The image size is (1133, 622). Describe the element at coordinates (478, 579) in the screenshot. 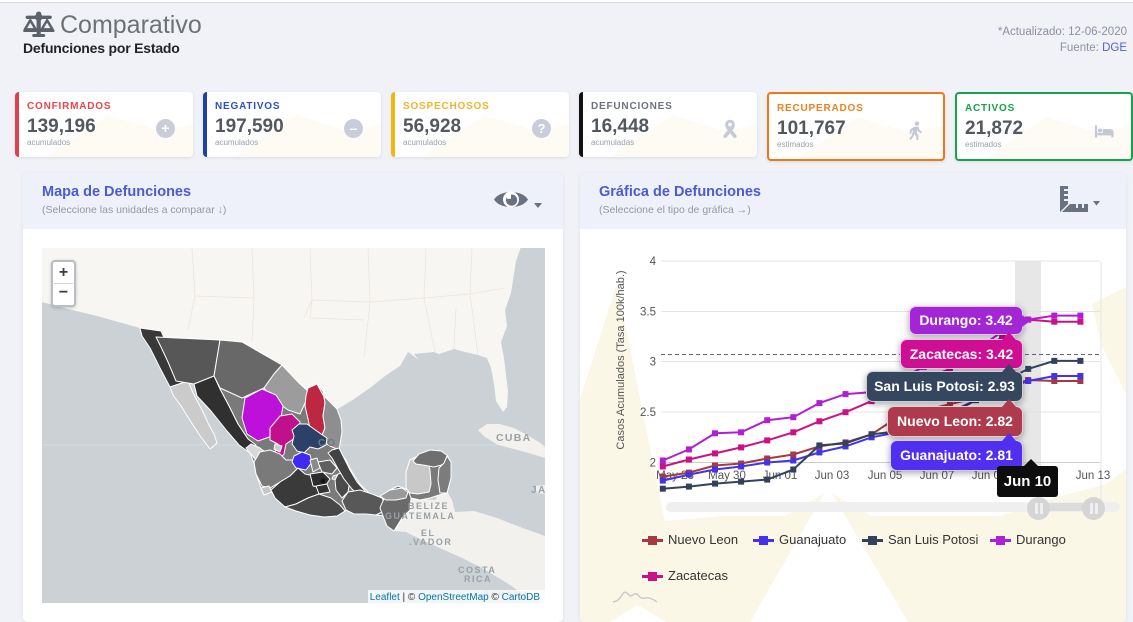

I see `svg-text: RICA` at that location.